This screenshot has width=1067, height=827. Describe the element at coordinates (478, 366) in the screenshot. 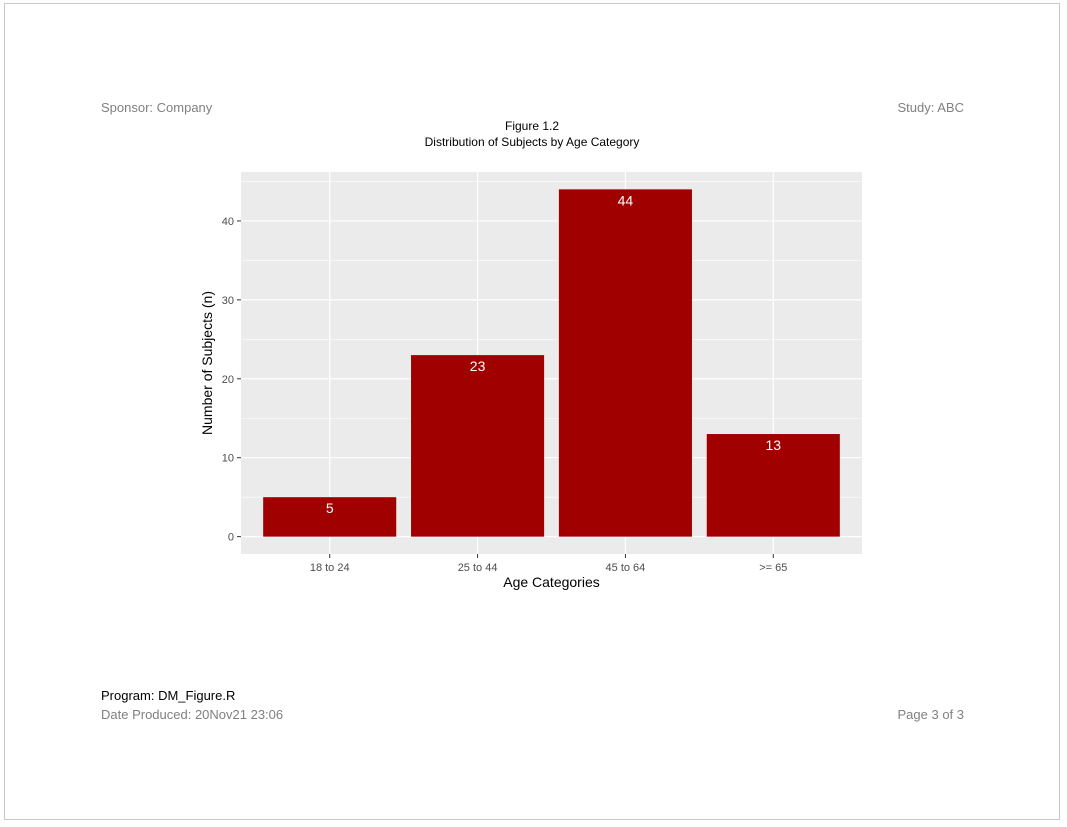

I see `data-label: 23` at that location.